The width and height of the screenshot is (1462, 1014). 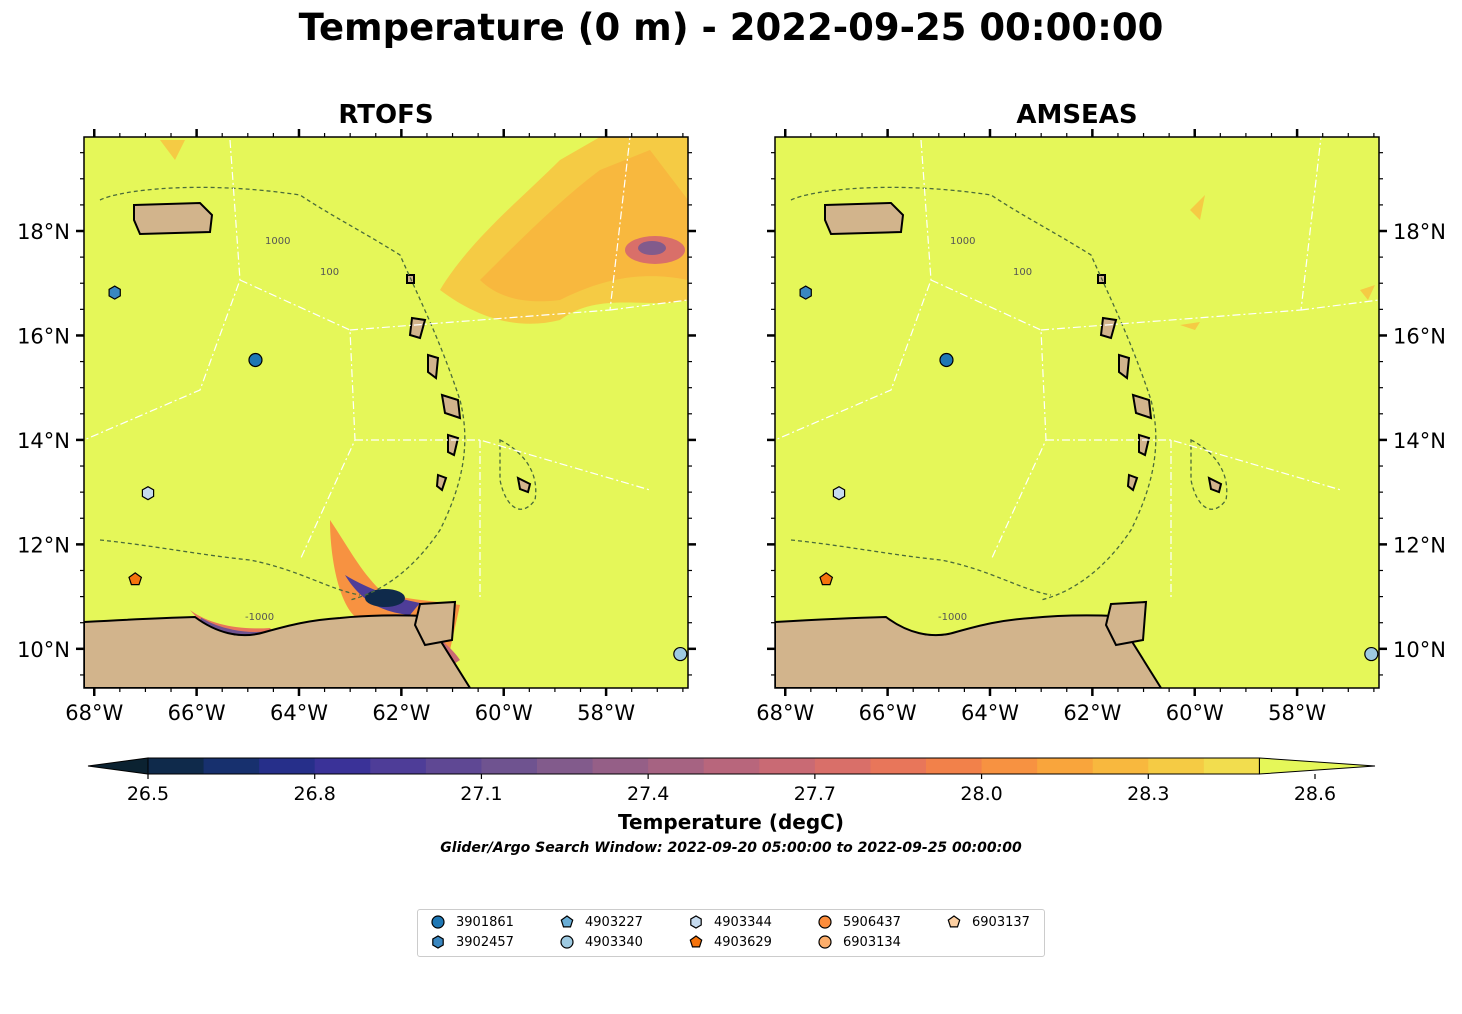 What do you see at coordinates (652, 248) in the screenshot?
I see `cold-eddy-core` at bounding box center [652, 248].